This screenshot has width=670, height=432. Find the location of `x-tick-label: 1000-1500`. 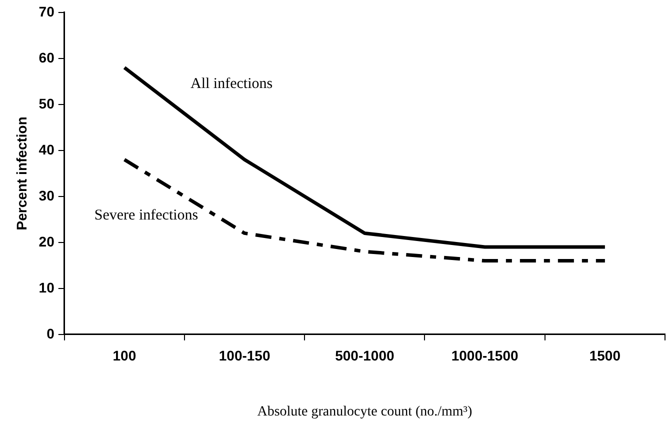

x-tick-label: 1000-1500 is located at coordinates (484, 356).